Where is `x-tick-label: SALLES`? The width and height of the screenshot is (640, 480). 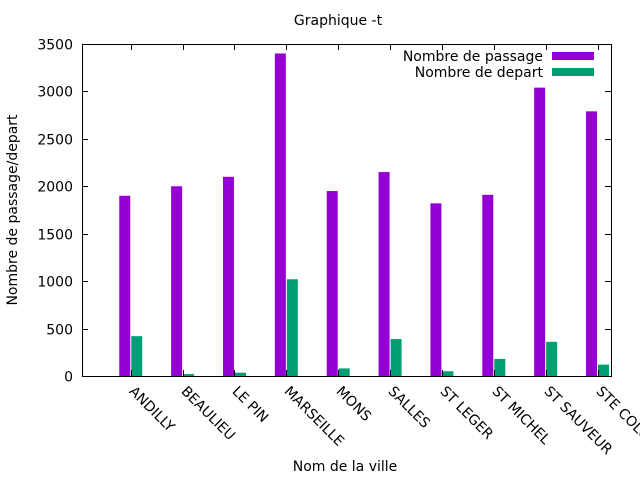
x-tick-label: SALLES is located at coordinates (409, 408).